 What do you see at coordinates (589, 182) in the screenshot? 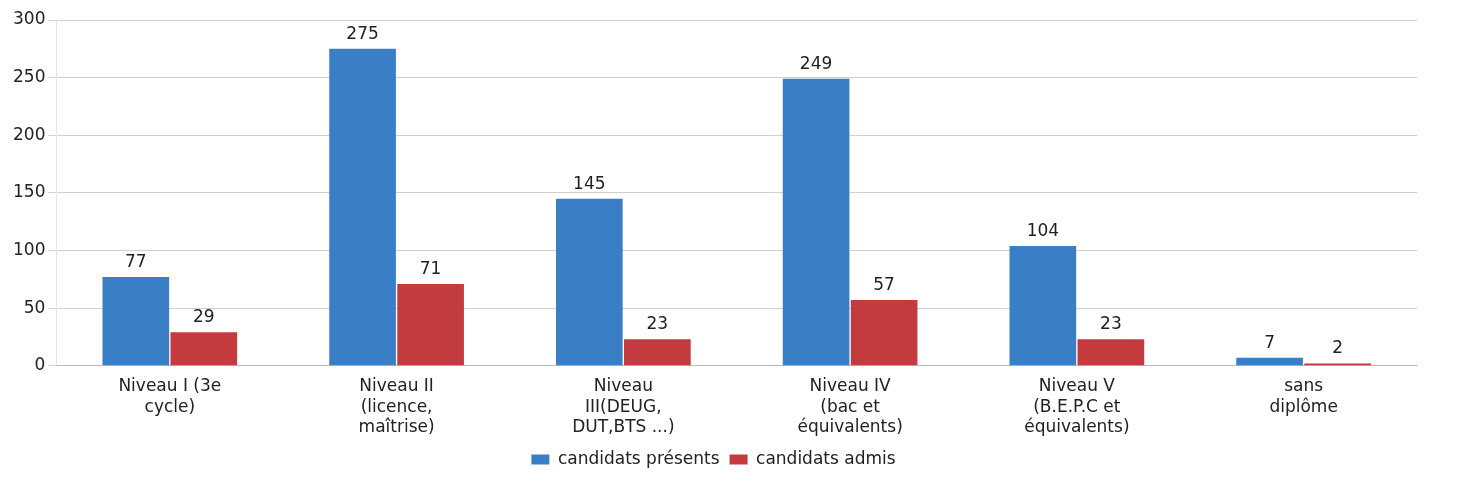
I see `data-label: 145` at bounding box center [589, 182].